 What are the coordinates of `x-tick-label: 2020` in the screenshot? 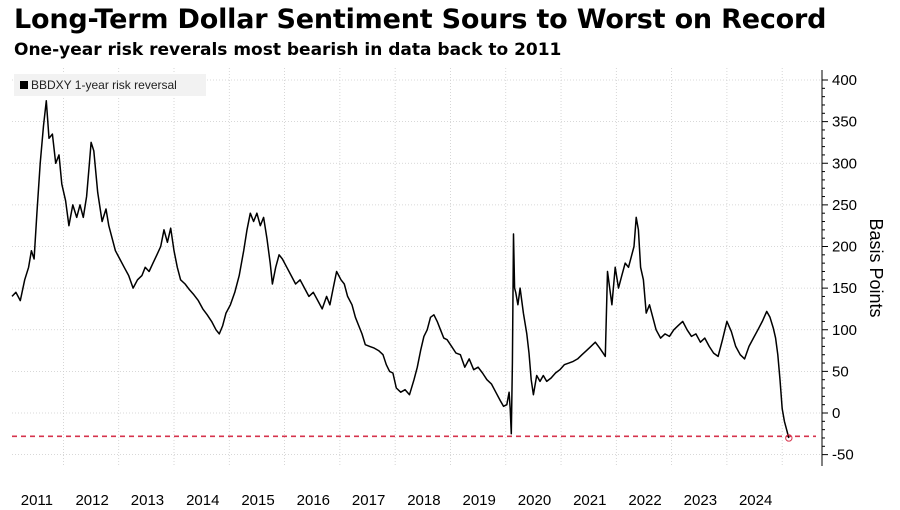 It's located at (534, 500).